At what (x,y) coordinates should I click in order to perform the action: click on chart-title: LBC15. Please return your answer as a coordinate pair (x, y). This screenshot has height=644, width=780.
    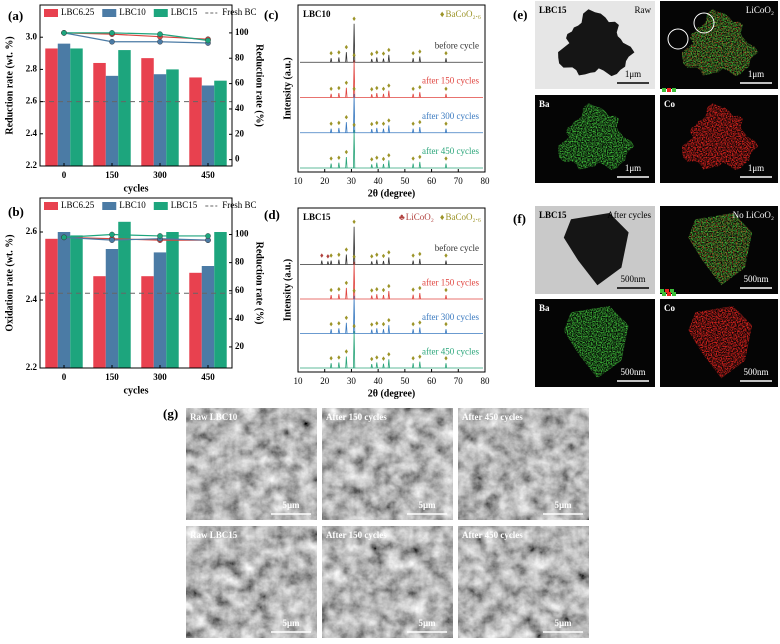
    Looking at the image, I should click on (317, 217).